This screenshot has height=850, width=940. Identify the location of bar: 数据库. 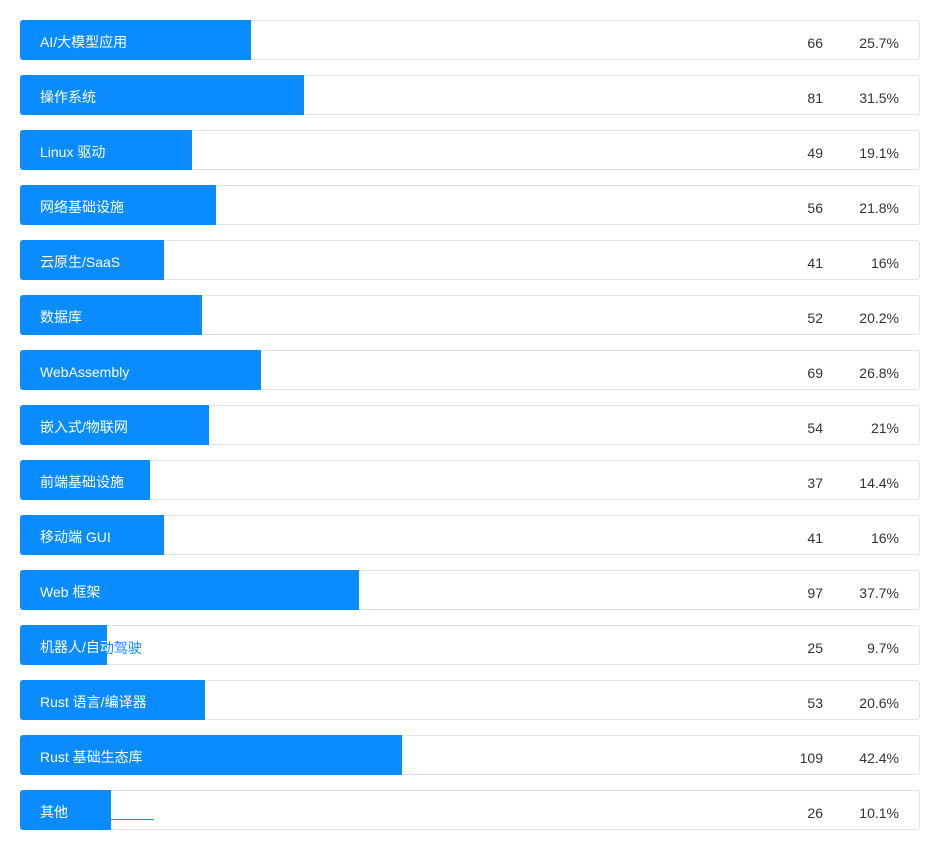
(111, 315).